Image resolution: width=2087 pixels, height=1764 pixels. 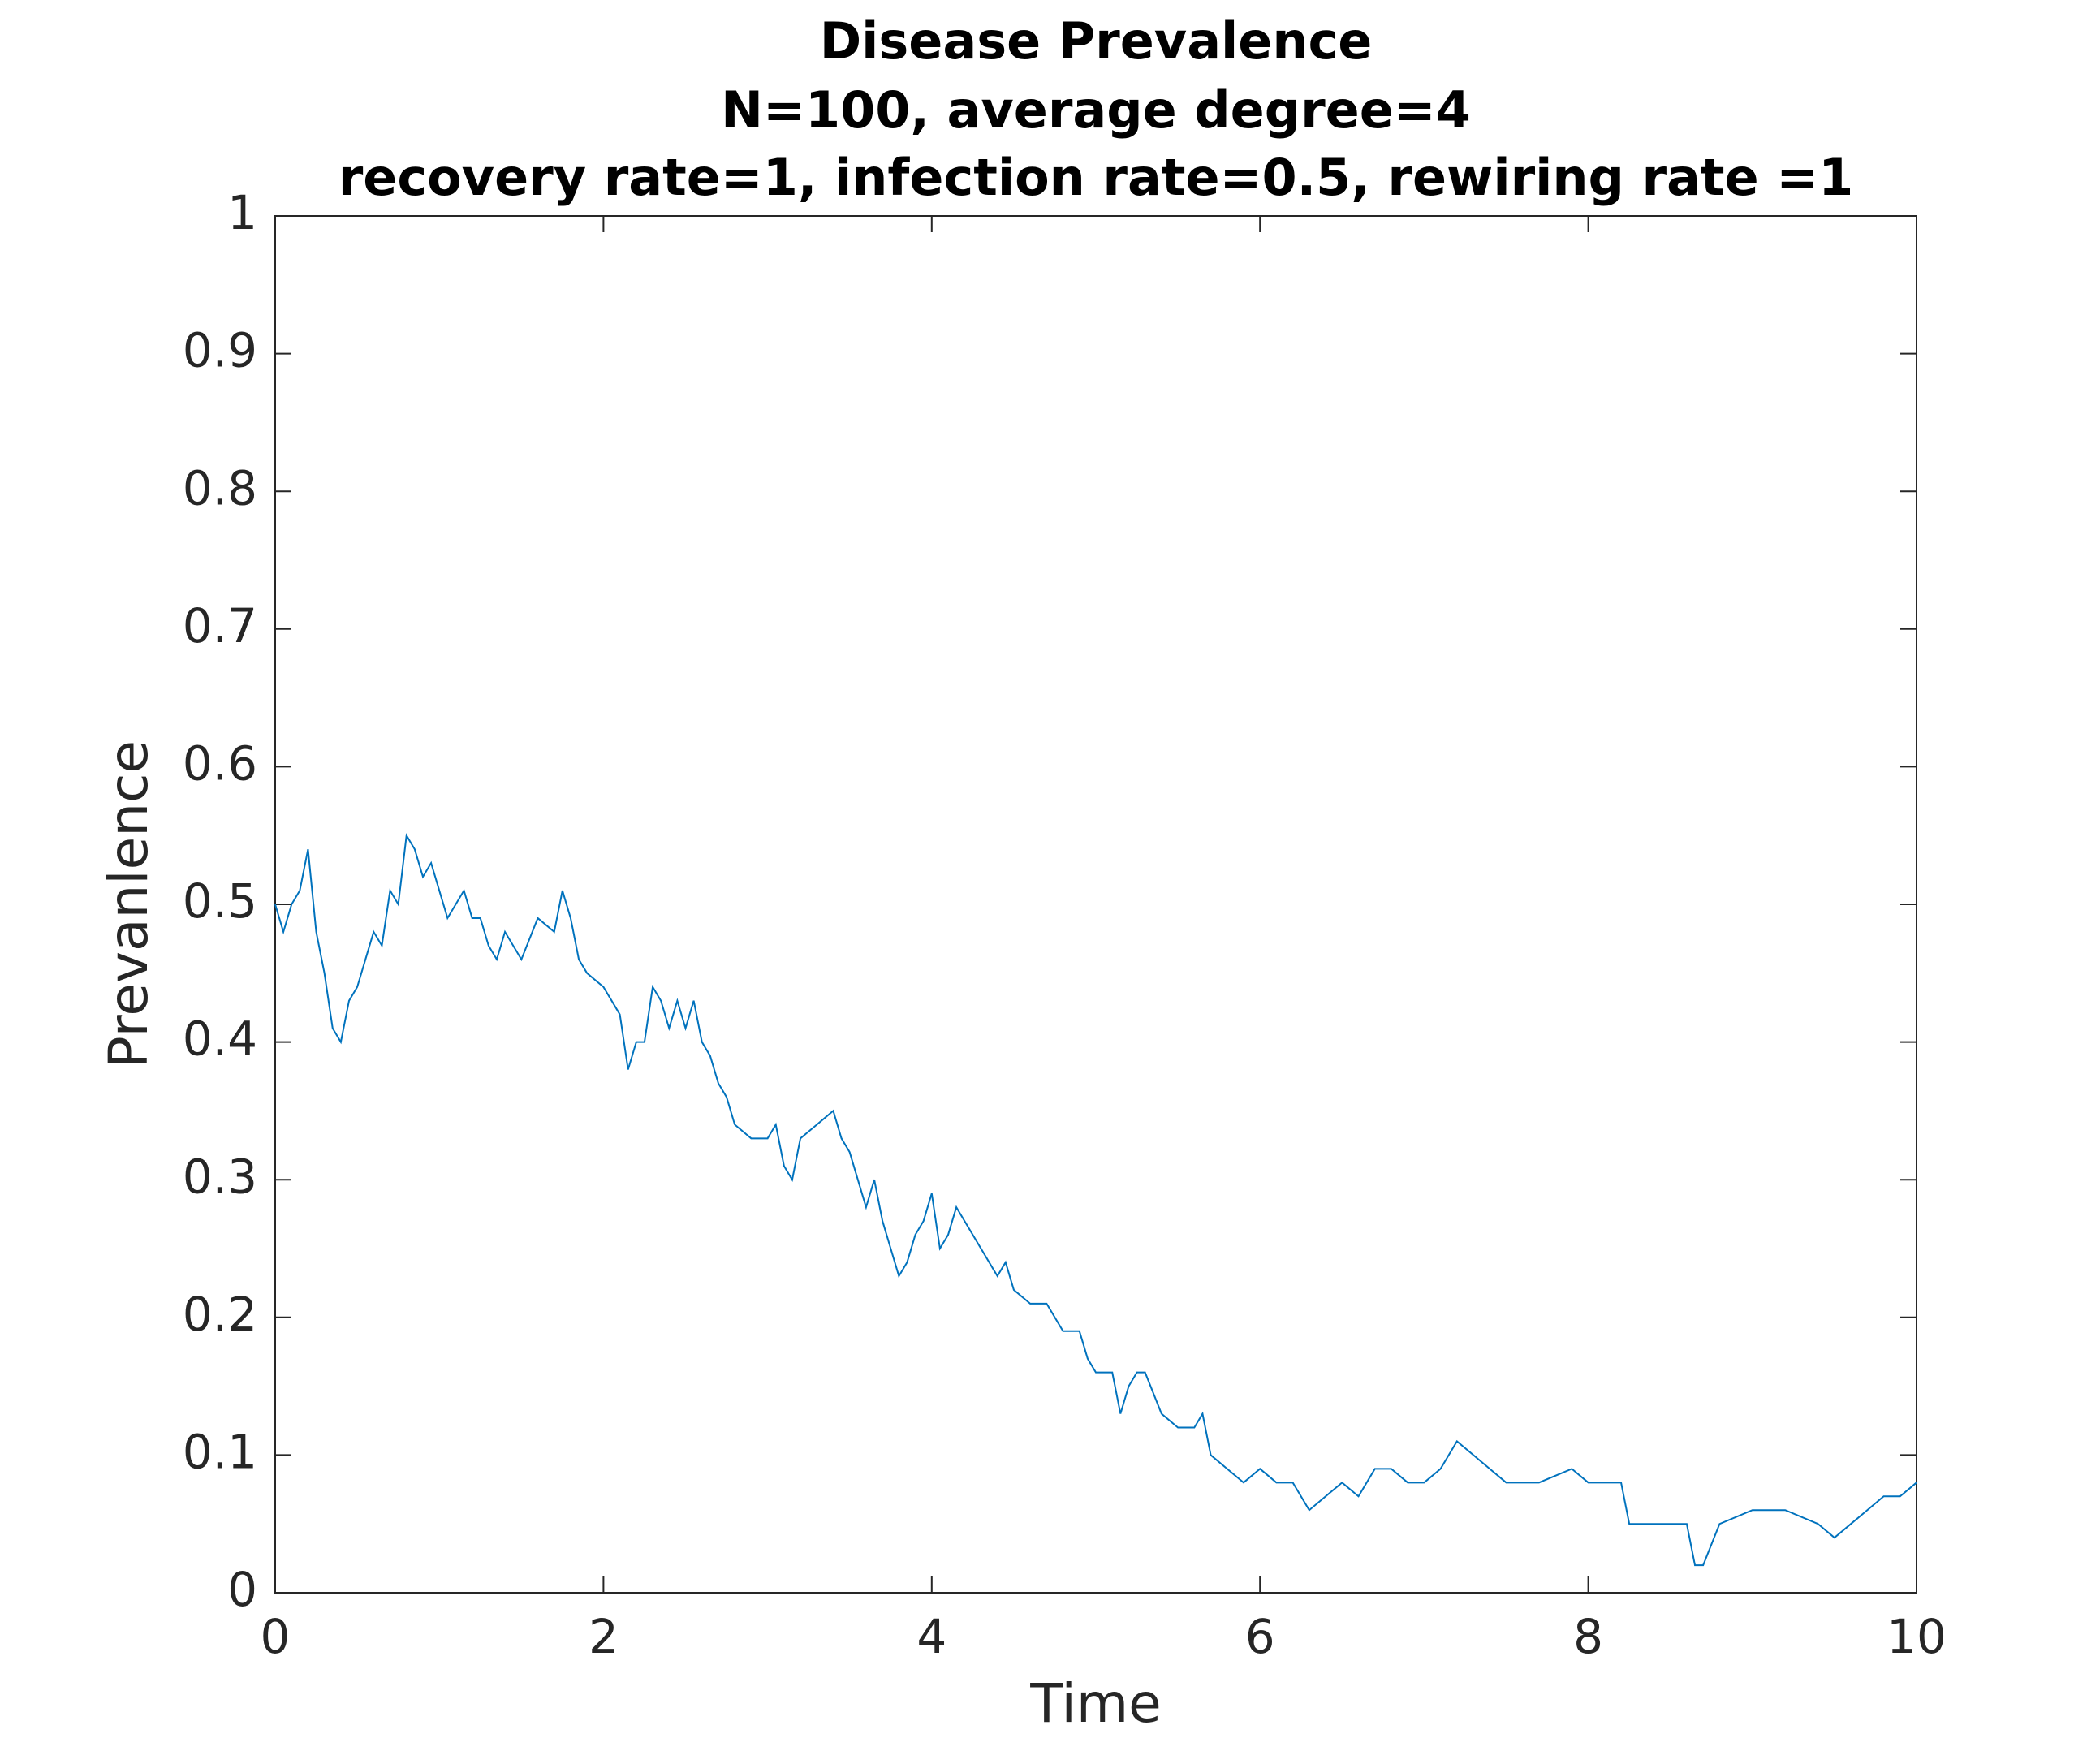 I want to click on y-tick-label: 1, so click(x=242, y=212).